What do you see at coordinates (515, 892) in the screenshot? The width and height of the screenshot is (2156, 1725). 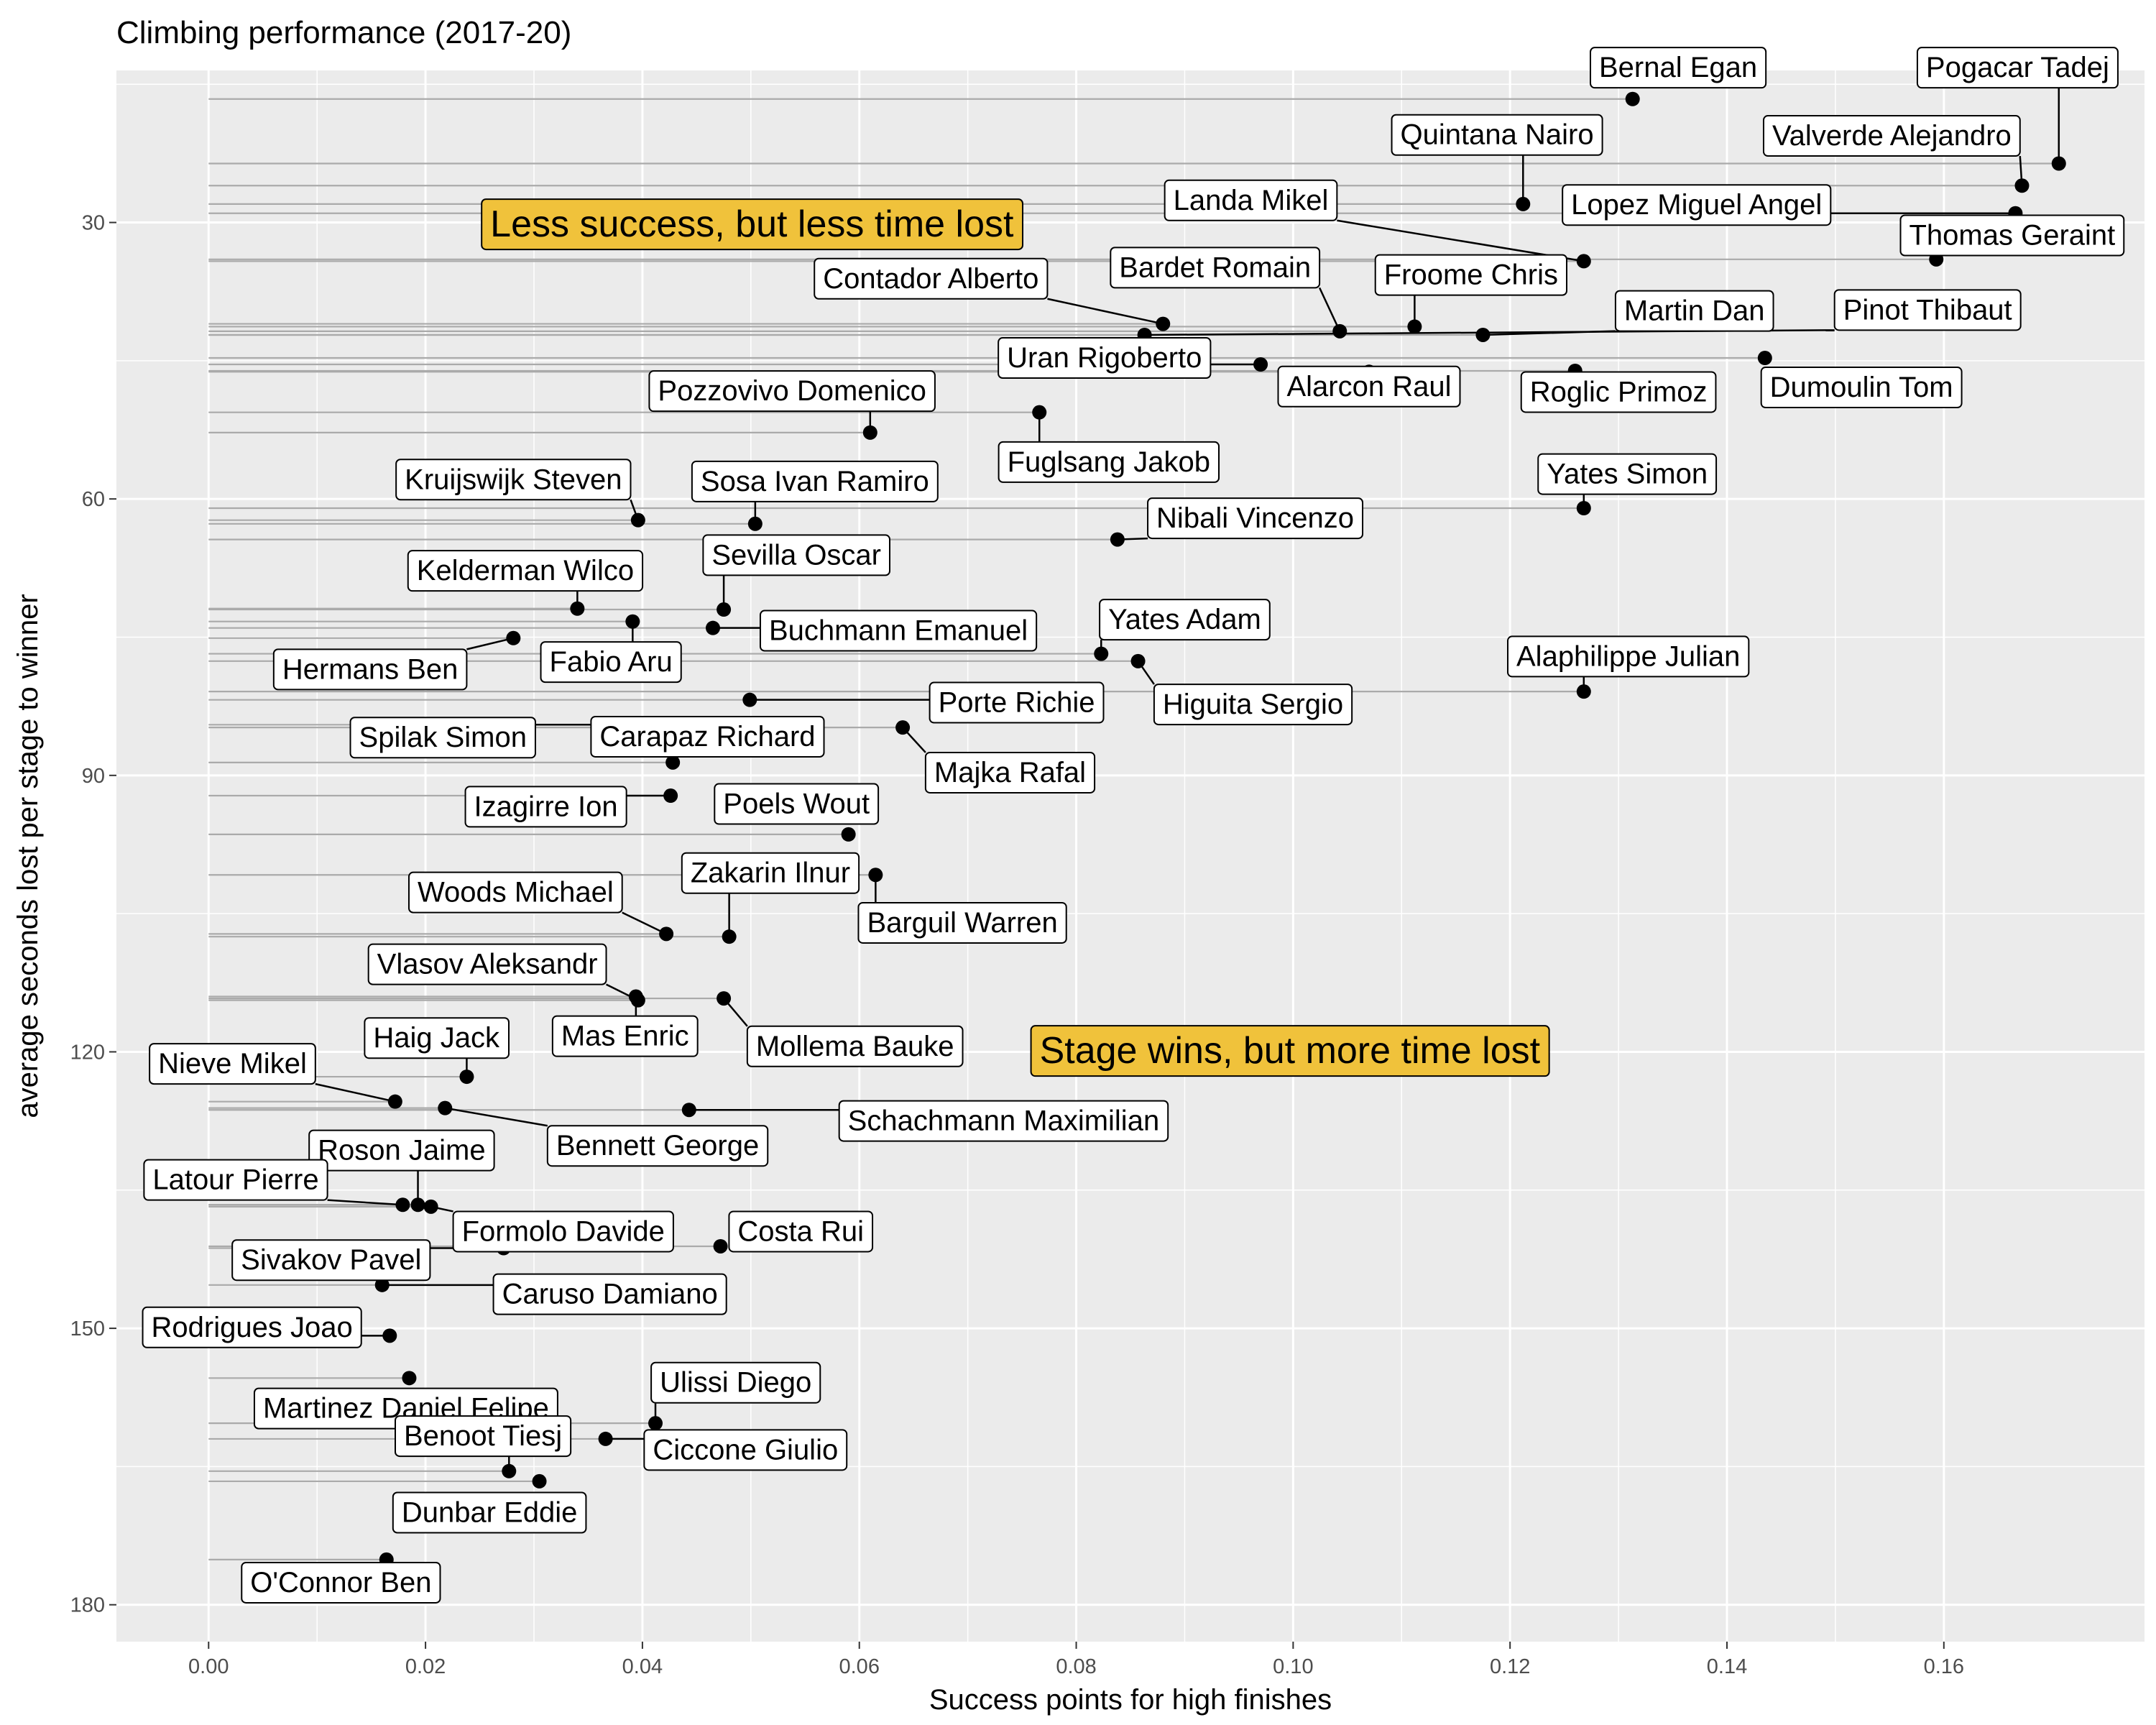 I see `label-woods-michael: Woods Michael` at bounding box center [515, 892].